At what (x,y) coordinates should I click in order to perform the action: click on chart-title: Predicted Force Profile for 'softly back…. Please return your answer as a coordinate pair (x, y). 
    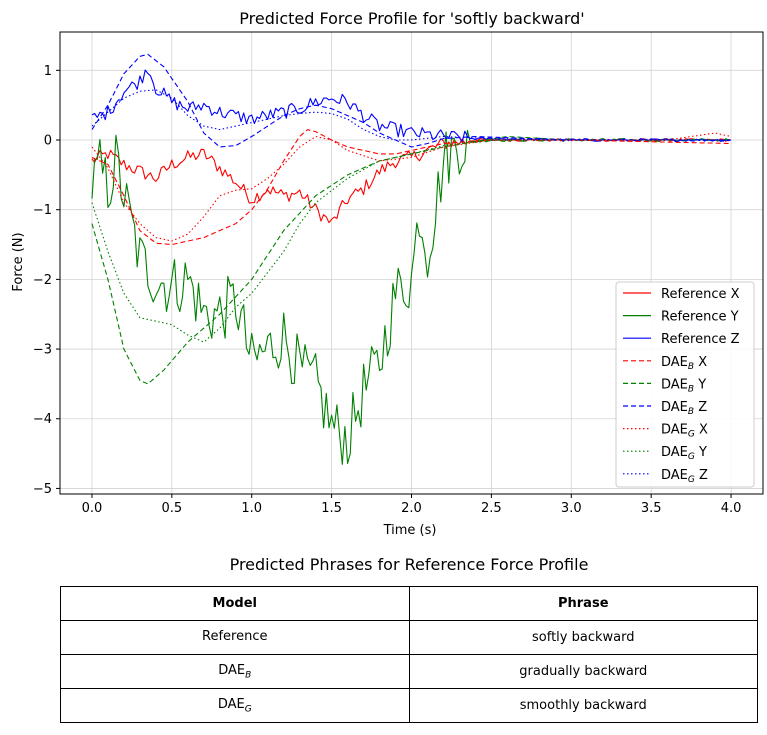
    Looking at the image, I should click on (411, 18).